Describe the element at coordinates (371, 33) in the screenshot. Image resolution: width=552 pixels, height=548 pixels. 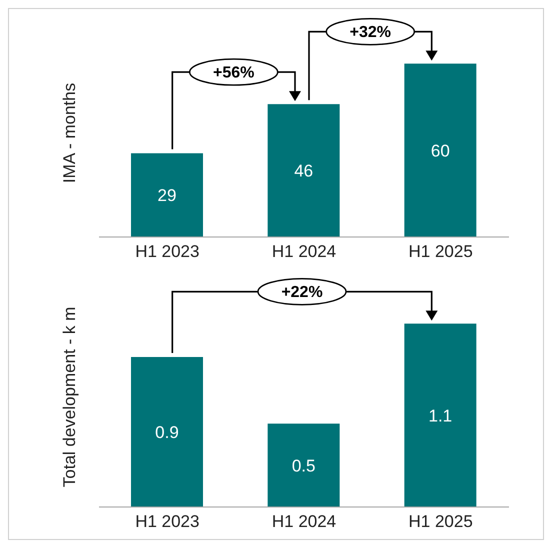
I see `text: +32%` at that location.